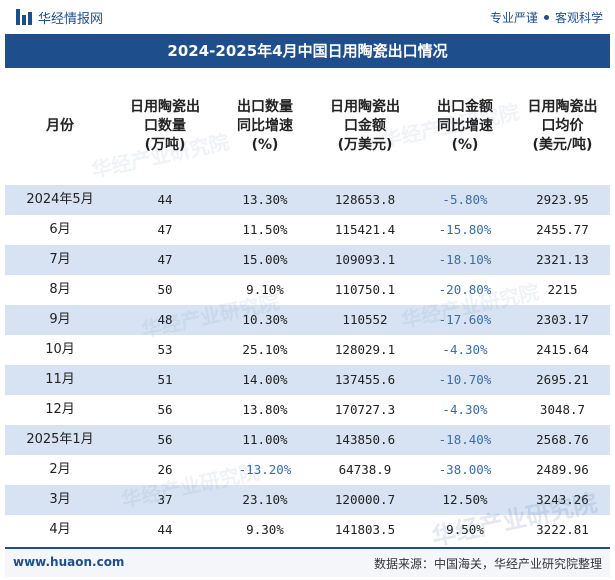 Image resolution: width=615 pixels, height=580 pixels. Describe the element at coordinates (60, 259) in the screenshot. I see `cell-month: 7月` at that location.